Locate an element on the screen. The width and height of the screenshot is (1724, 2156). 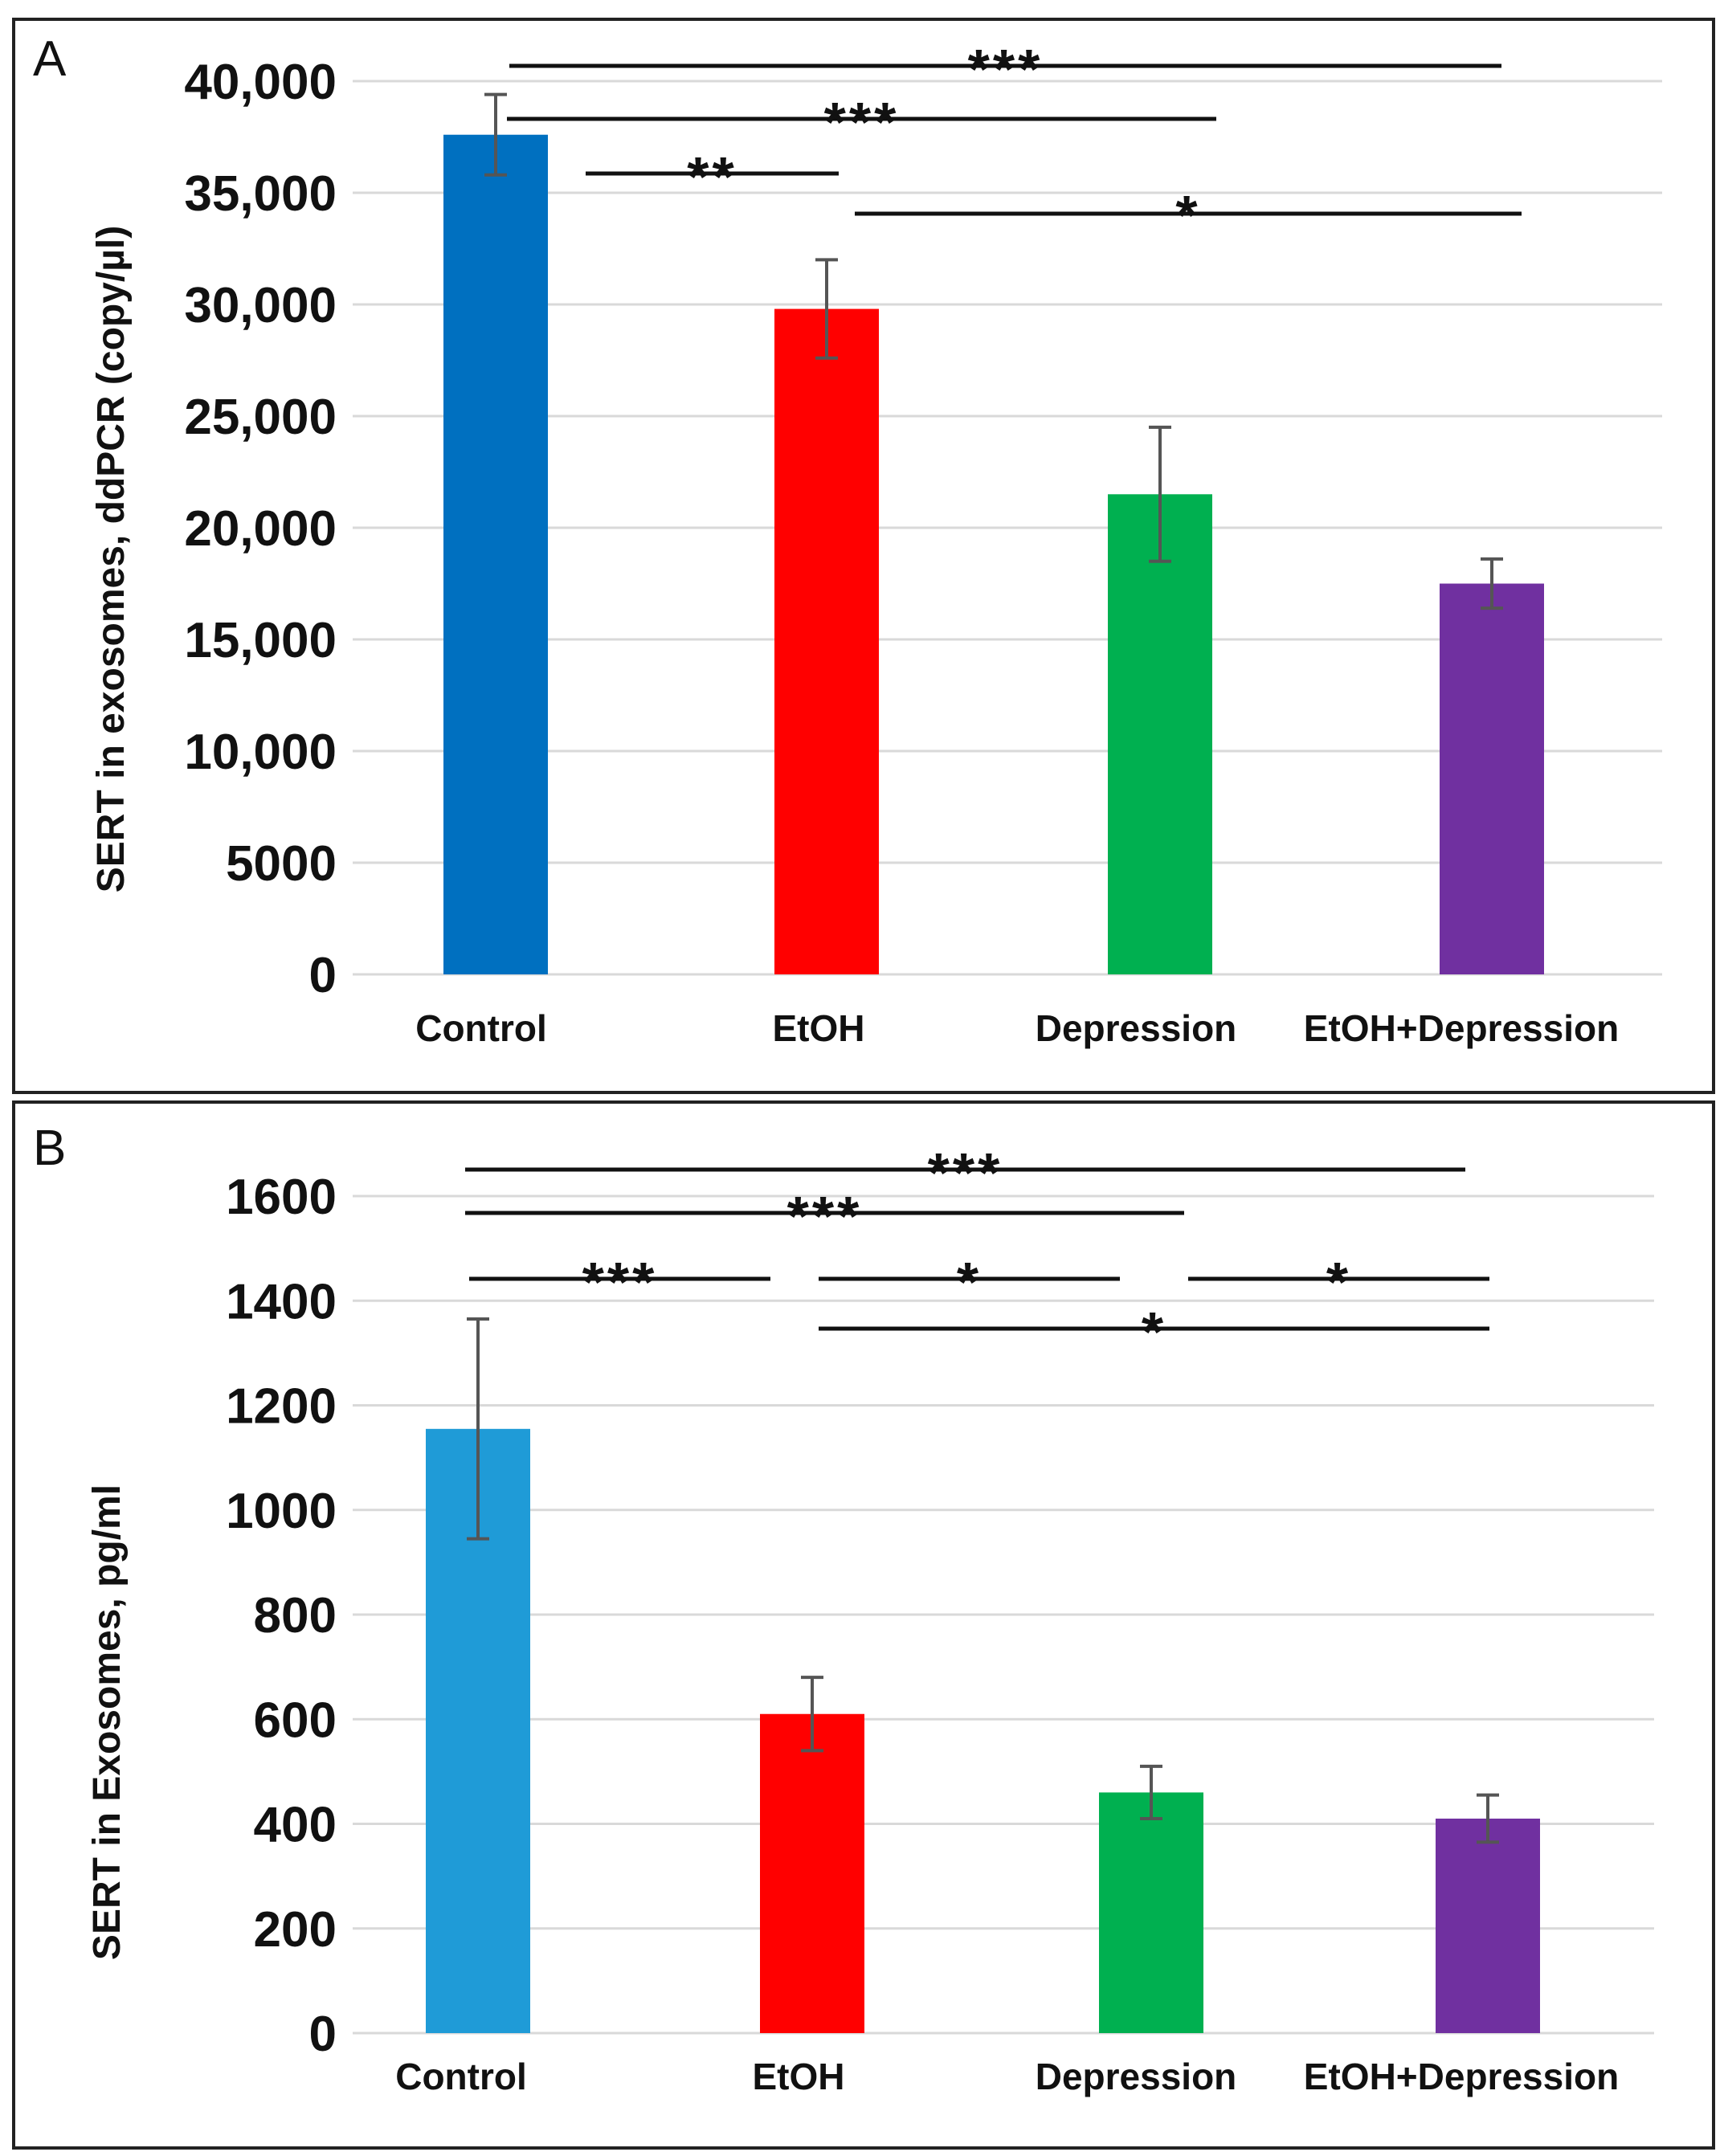
panel-label: A is located at coordinates (50, 59).